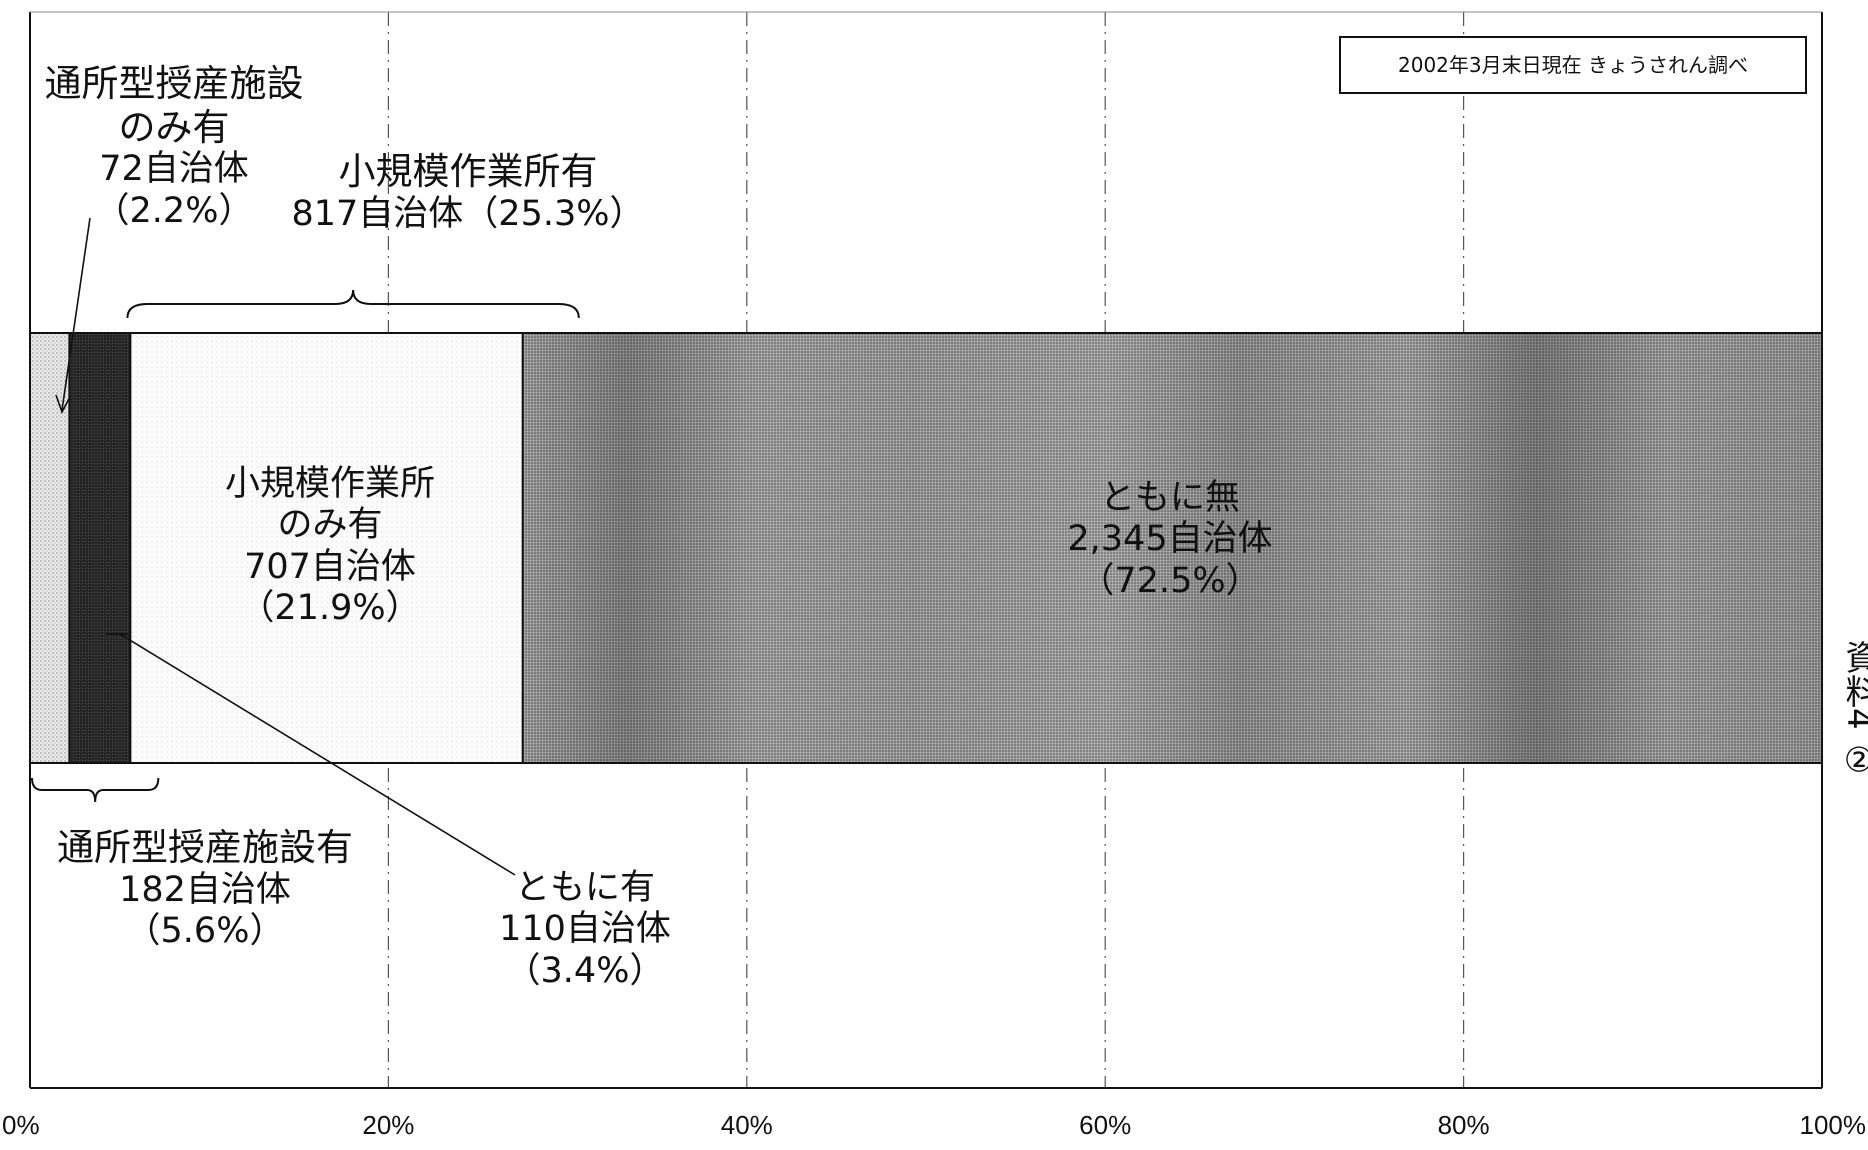  Describe the element at coordinates (174, 210) in the screenshot. I see `label-center-only-pct: （2.2%）` at that location.